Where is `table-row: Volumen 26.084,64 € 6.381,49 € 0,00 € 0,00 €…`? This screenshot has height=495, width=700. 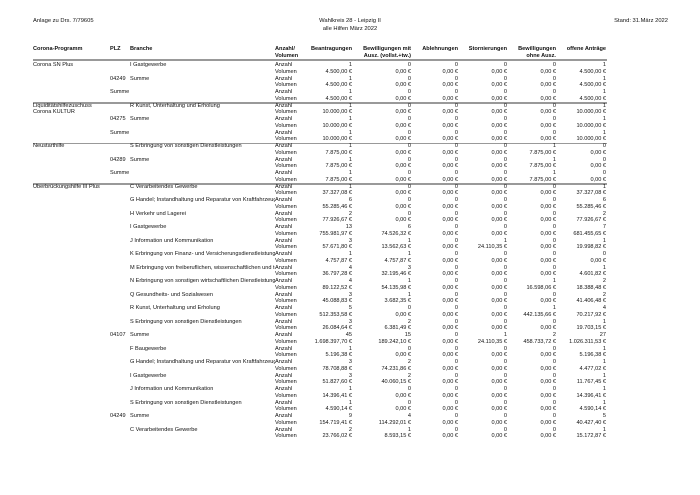
table-row: Volumen 26.084,64 € 6.381,49 € 0,00 € 0,00 €… is located at coordinates (350, 328).